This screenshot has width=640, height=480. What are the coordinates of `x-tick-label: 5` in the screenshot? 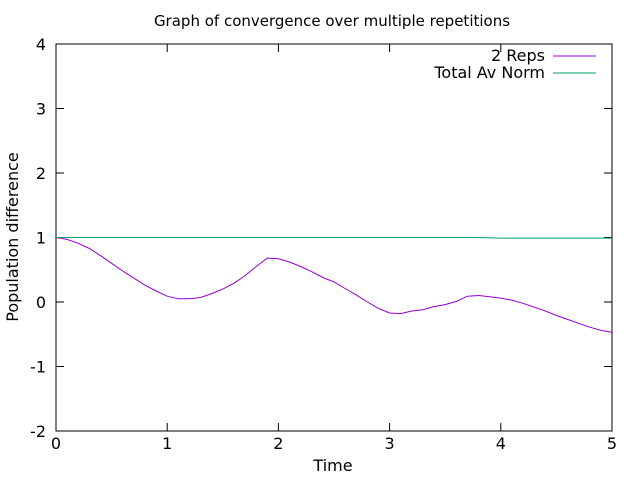 It's located at (612, 443).